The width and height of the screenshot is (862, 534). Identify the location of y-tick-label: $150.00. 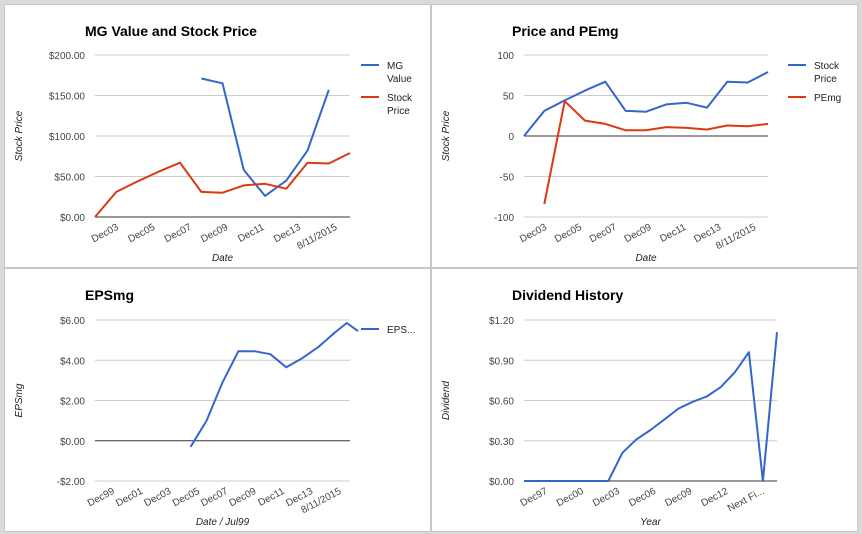
(67, 97).